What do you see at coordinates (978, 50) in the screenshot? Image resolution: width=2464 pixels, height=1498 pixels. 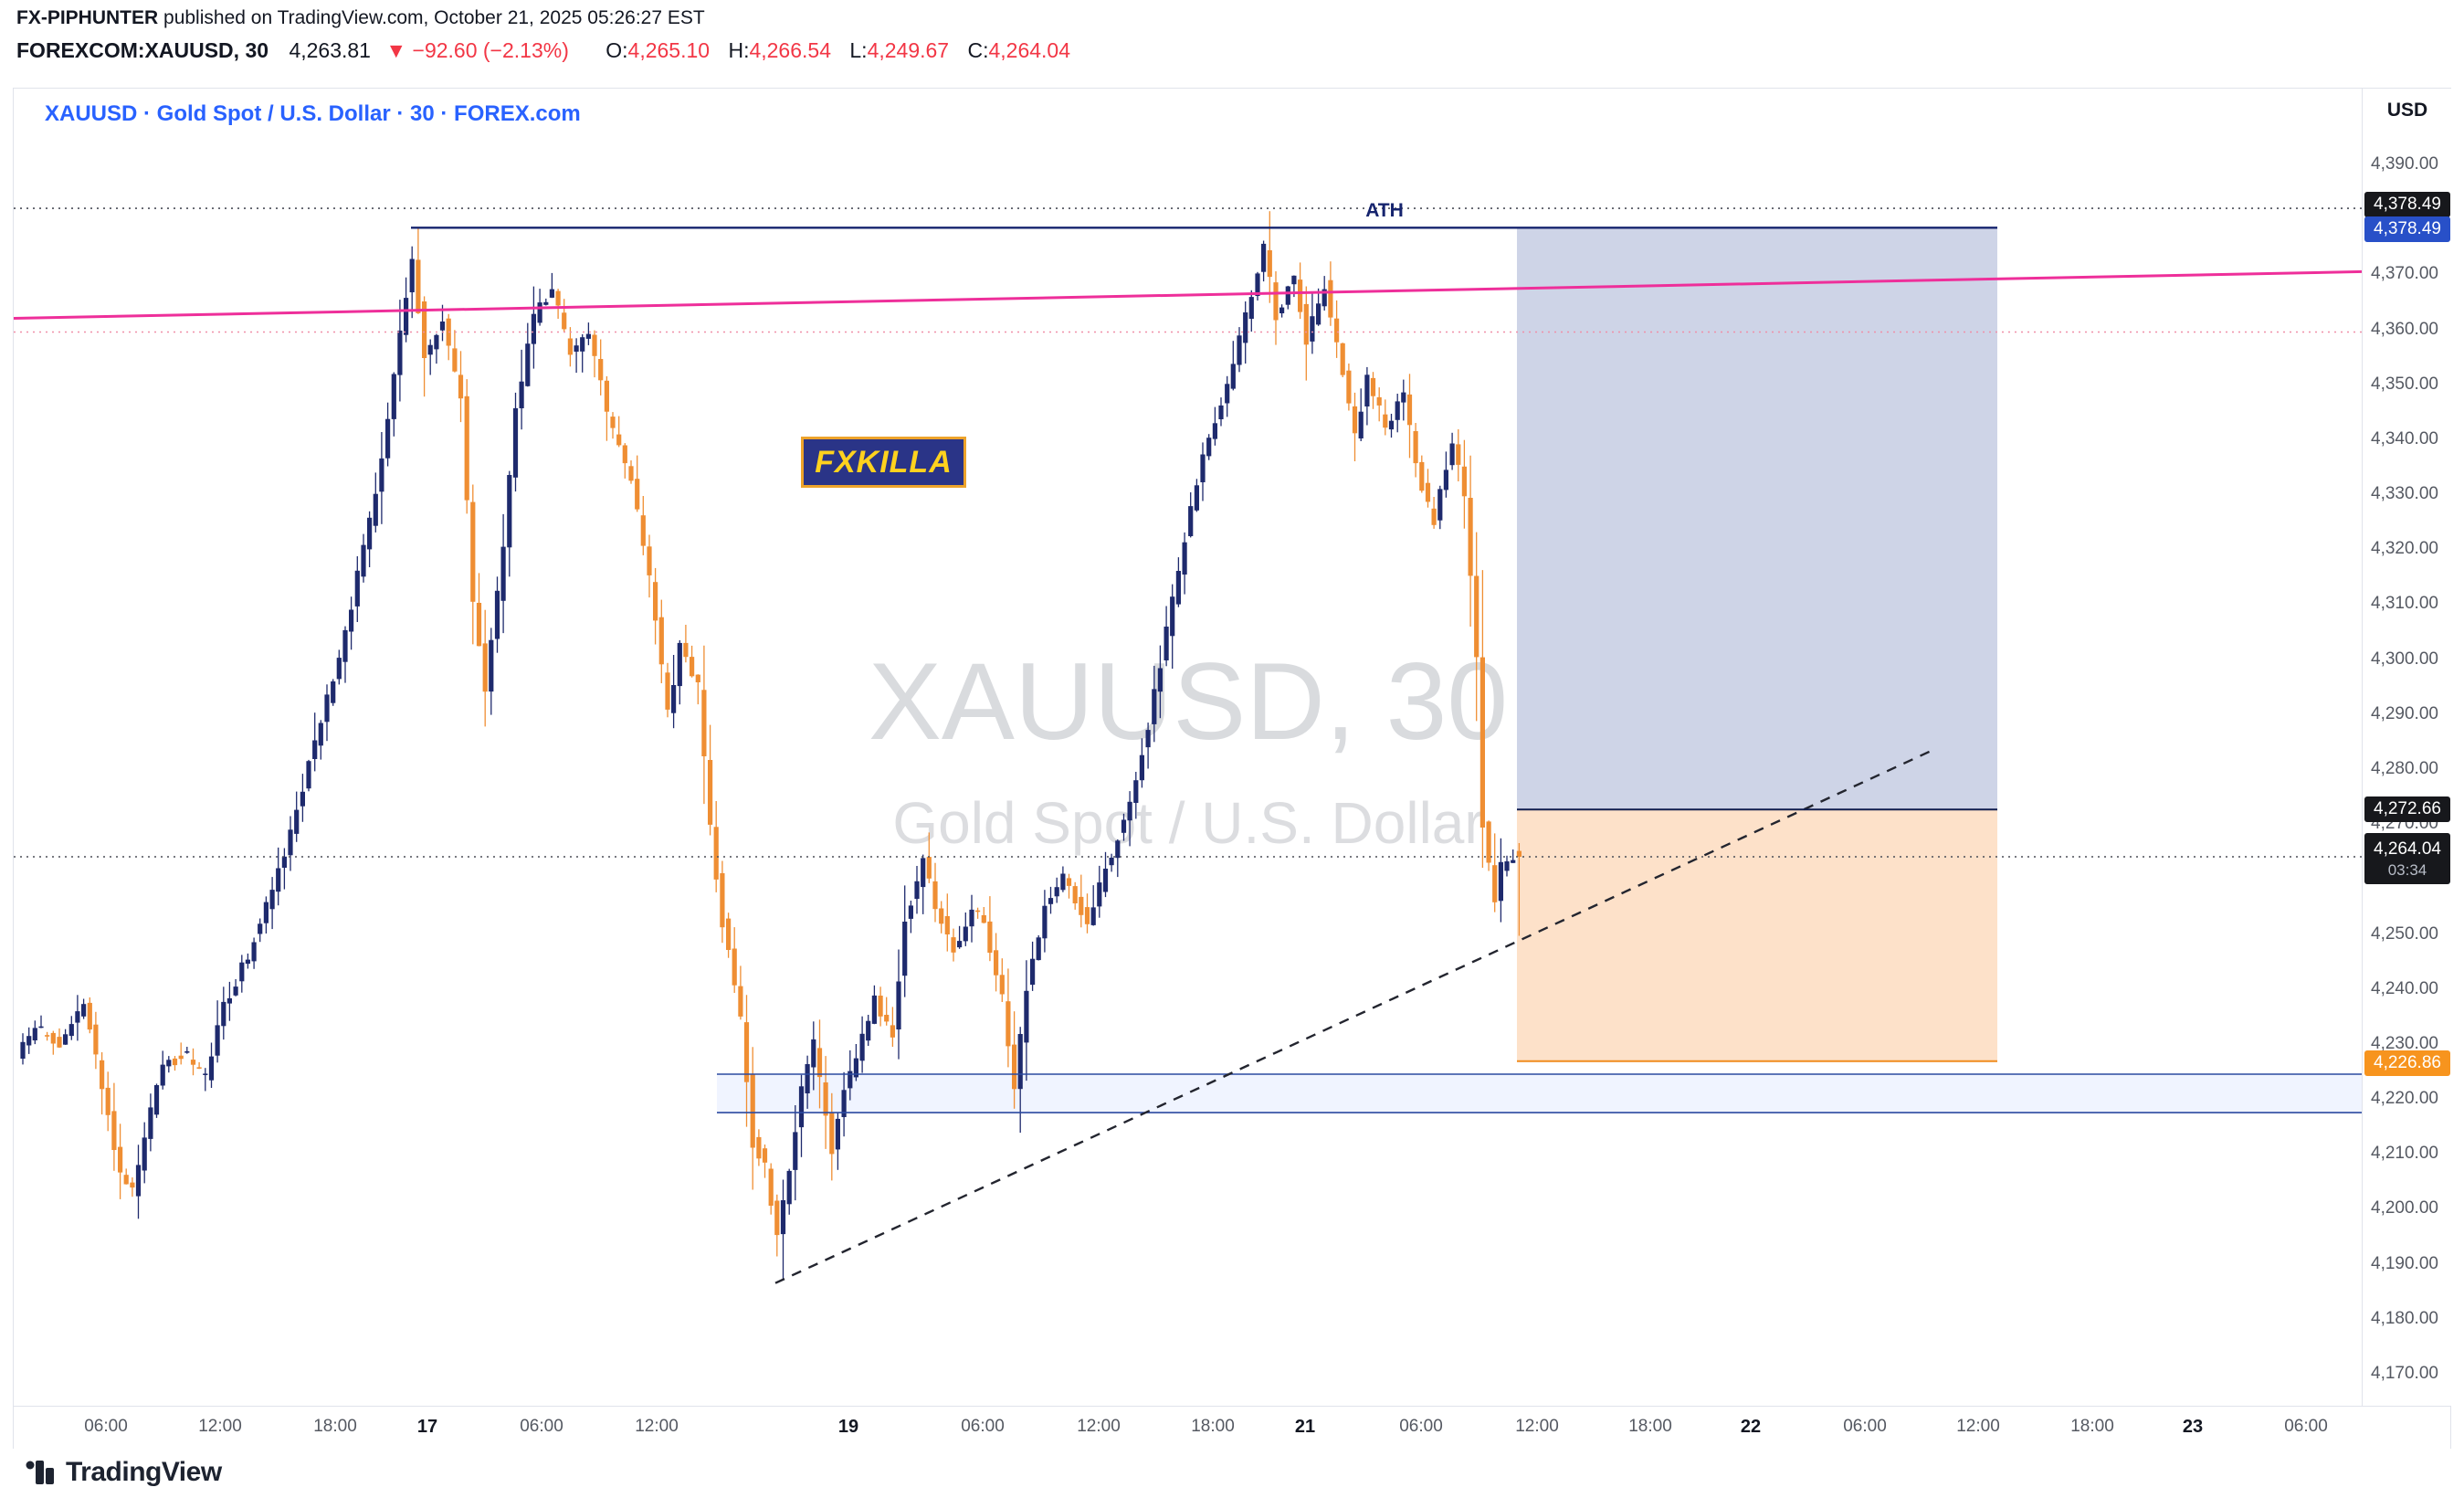 I see `close-label: C:` at bounding box center [978, 50].